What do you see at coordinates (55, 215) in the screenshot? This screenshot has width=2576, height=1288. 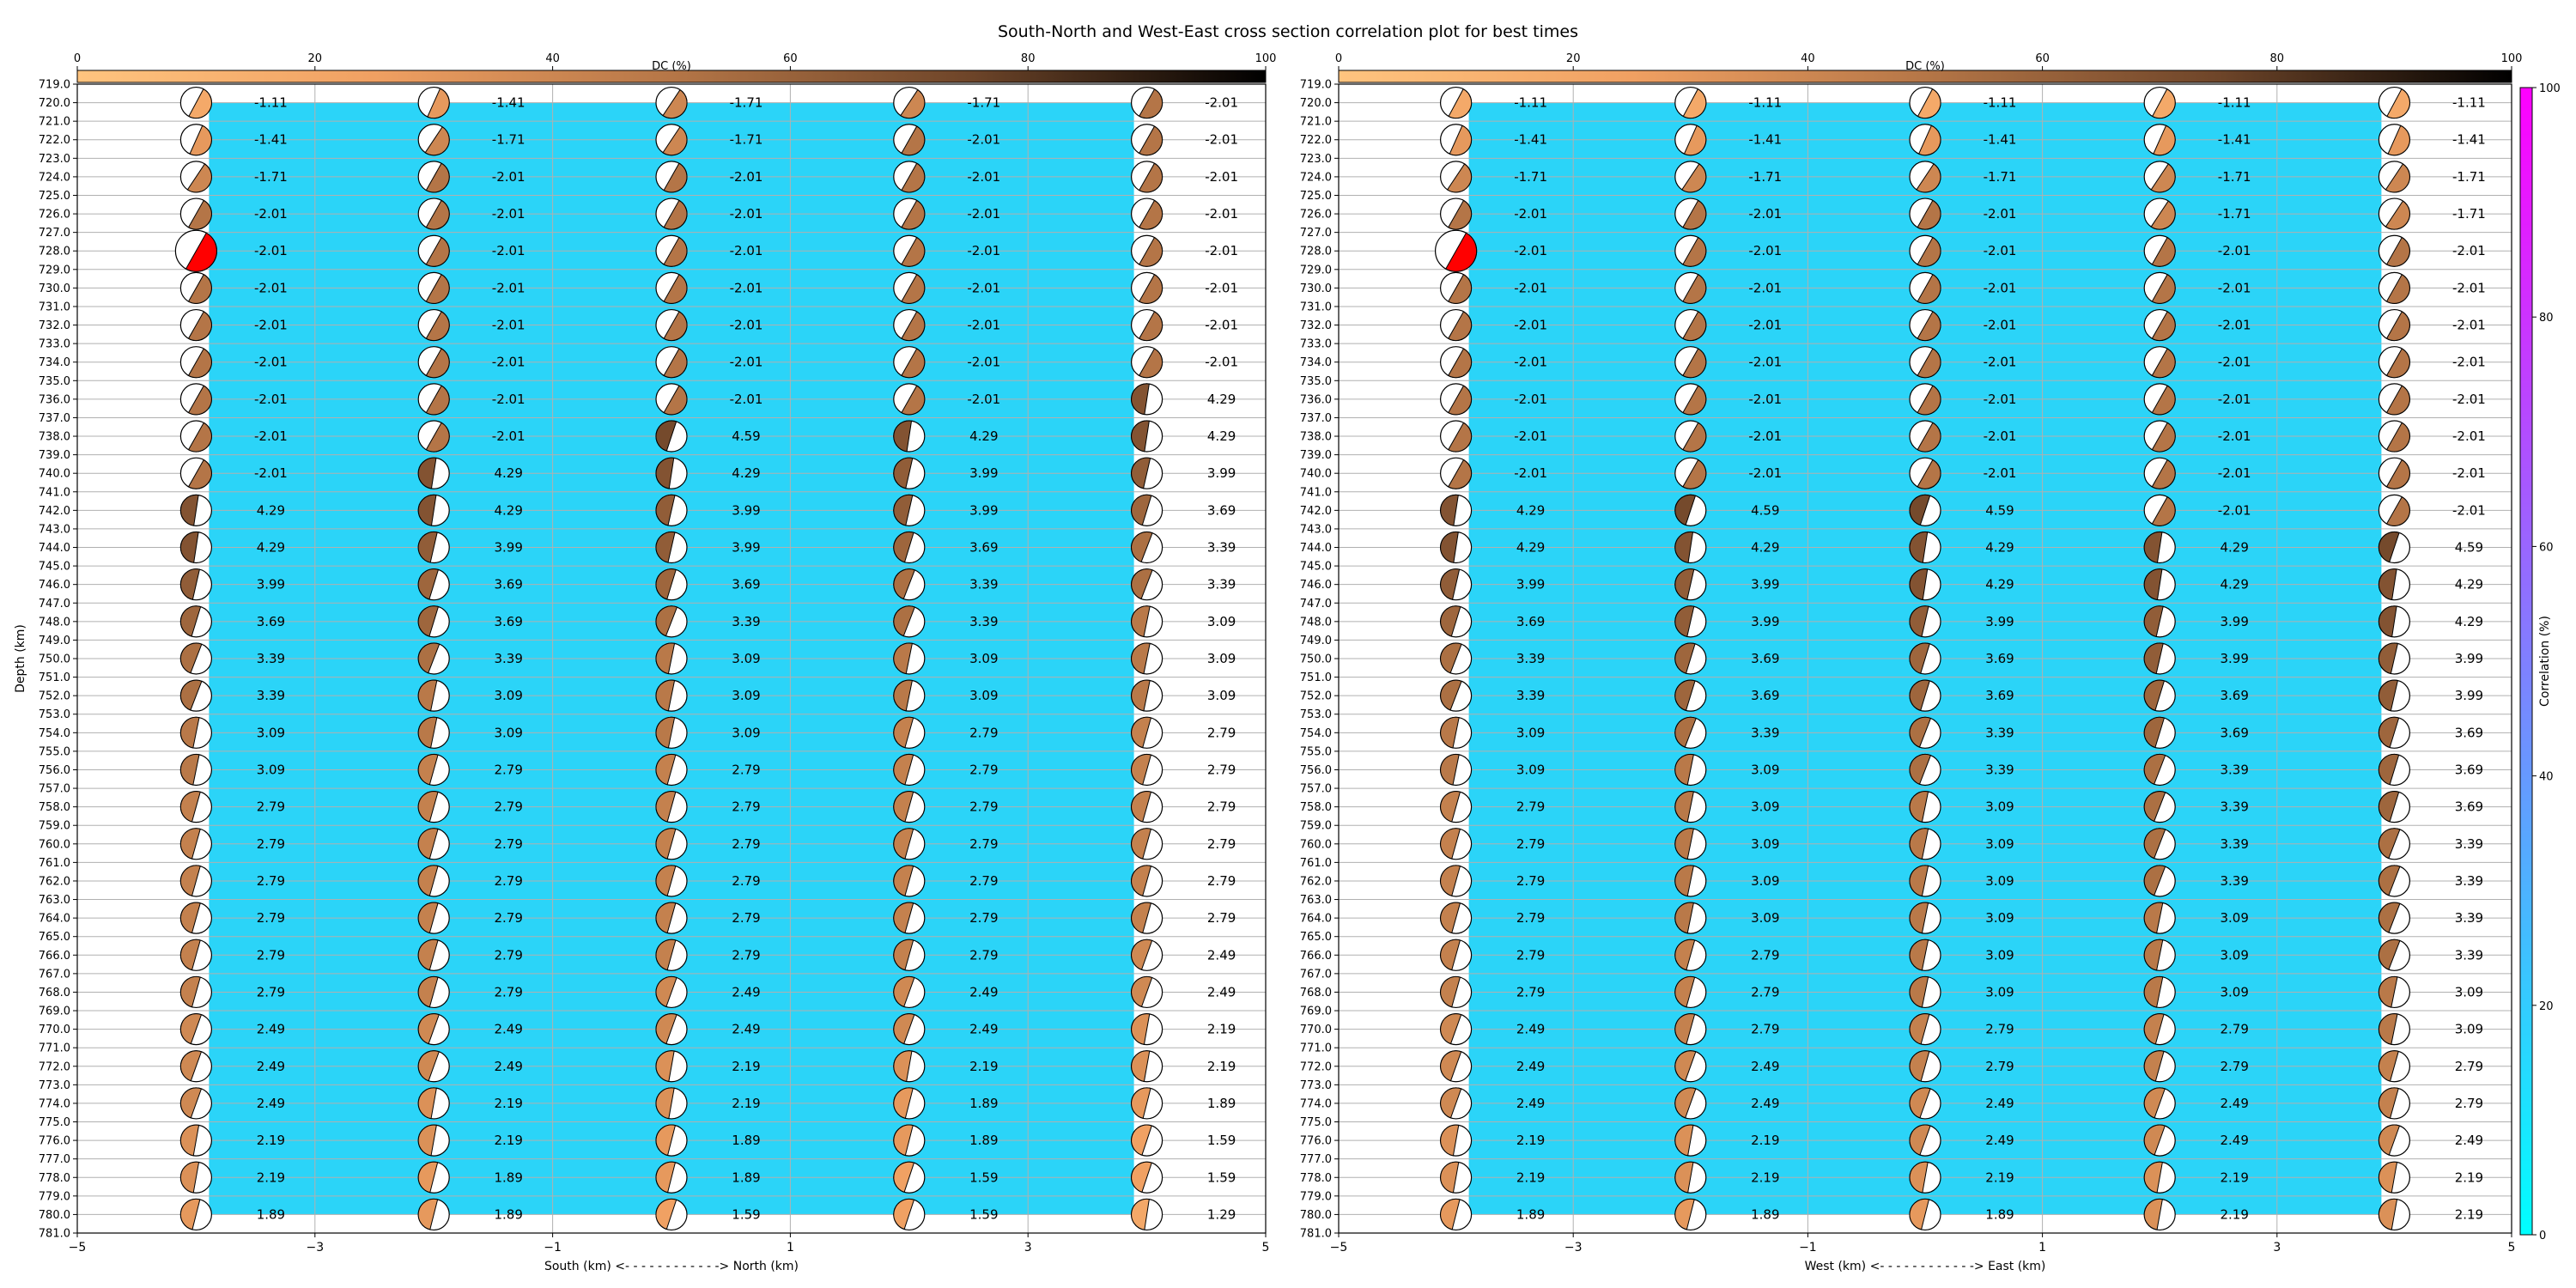 I see `y-tick-label: 726.0` at bounding box center [55, 215].